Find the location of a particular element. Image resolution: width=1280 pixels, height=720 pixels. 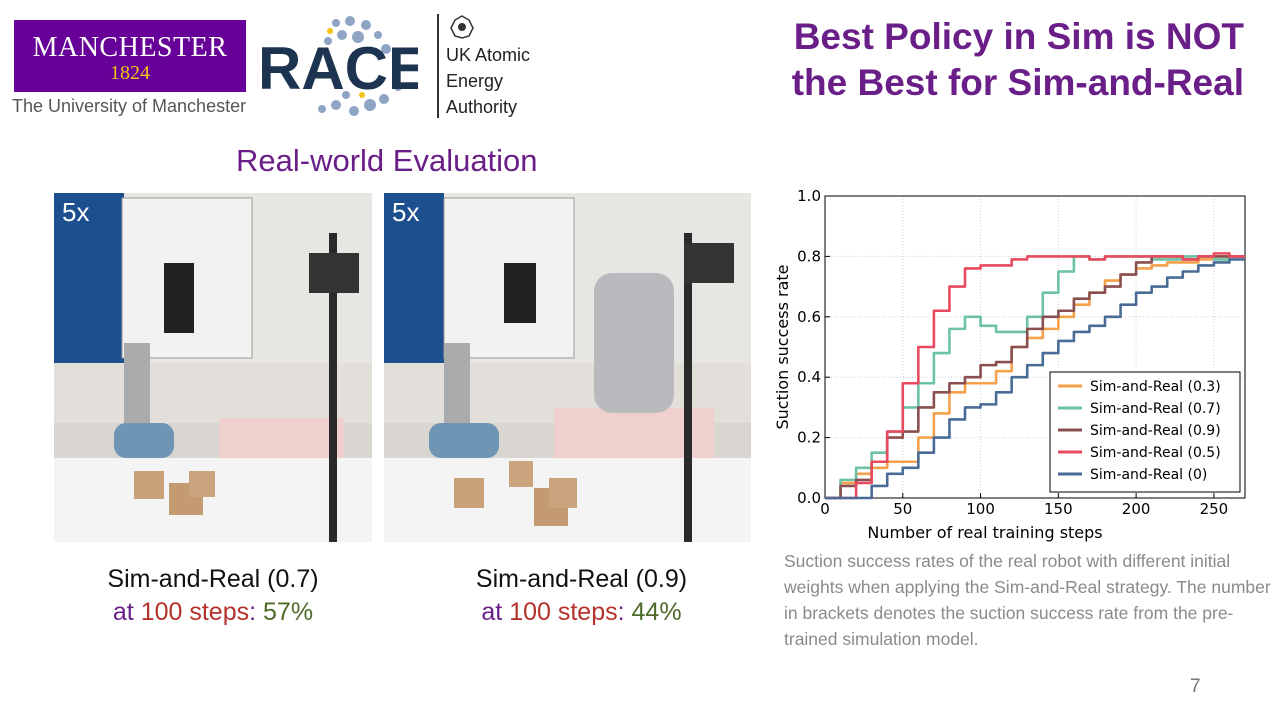

y-tick-label: 0.6 is located at coordinates (809, 317).